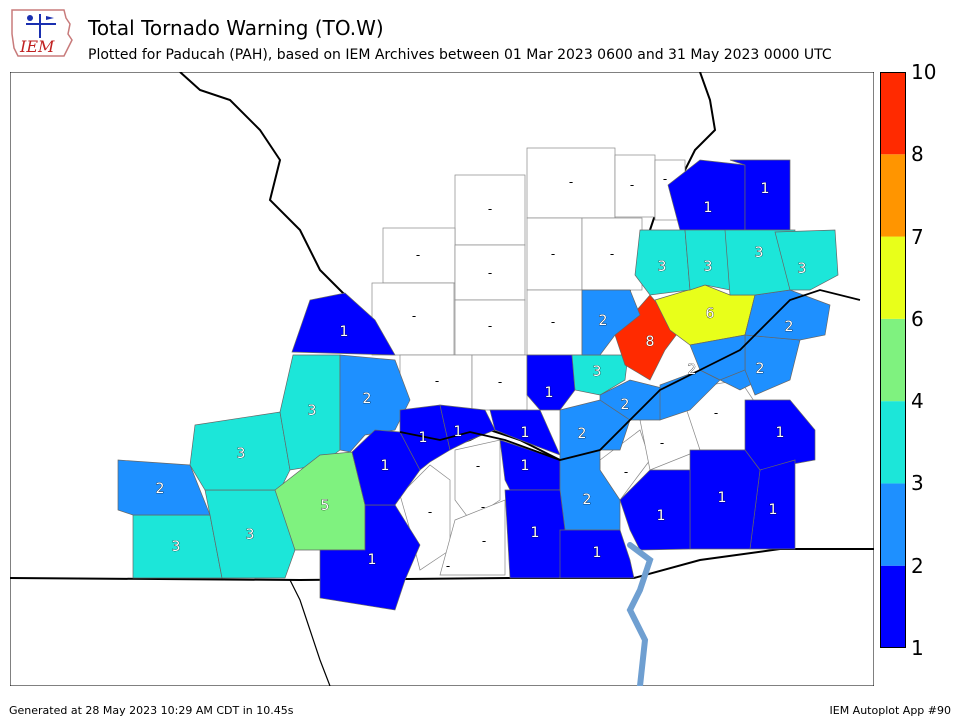 This screenshot has height=720, width=960. I want to click on colorbar-tick-label: 10, so click(924, 72).